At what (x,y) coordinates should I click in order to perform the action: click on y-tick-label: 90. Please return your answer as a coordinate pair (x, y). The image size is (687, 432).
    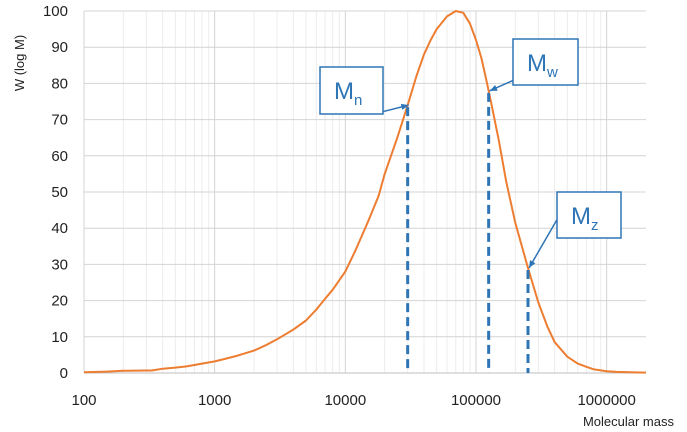
    Looking at the image, I should click on (59, 47).